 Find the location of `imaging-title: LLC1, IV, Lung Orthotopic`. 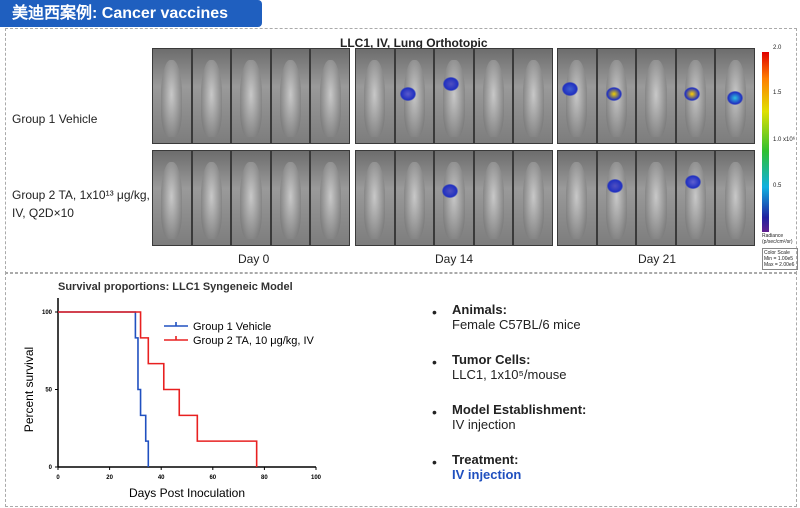

imaging-title: LLC1, IV, Lung Orthotopic is located at coordinates (414, 43).